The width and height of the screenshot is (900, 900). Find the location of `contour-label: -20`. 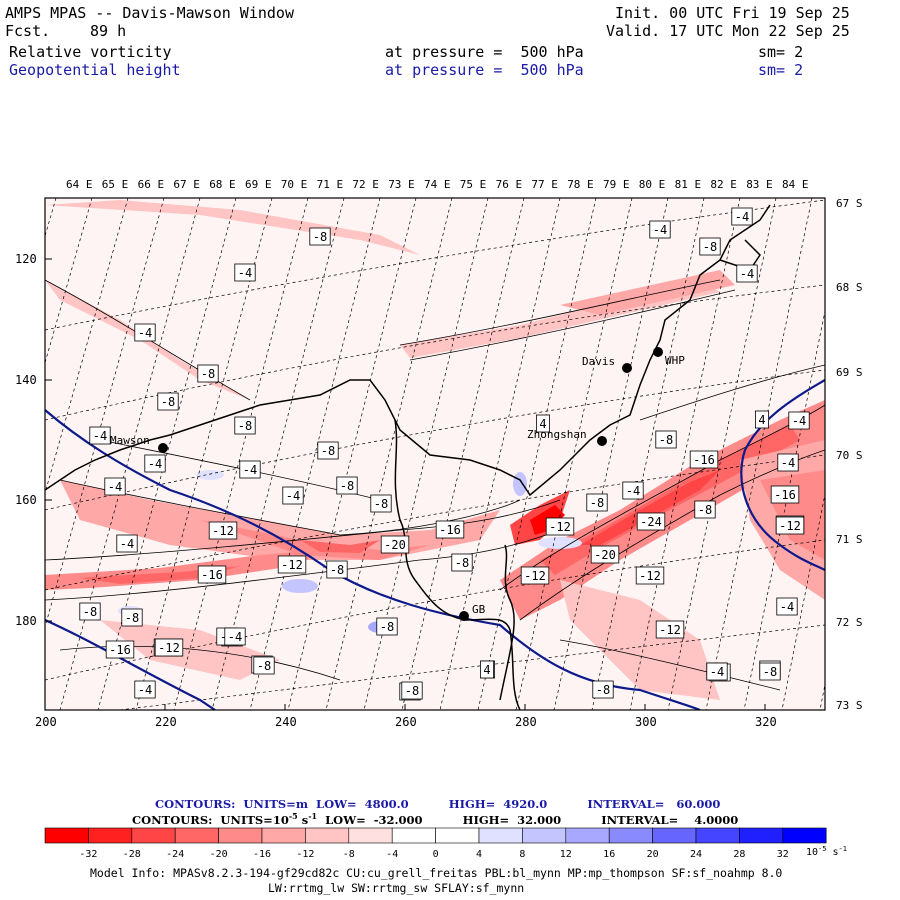

contour-label: -20 is located at coordinates (605, 554).